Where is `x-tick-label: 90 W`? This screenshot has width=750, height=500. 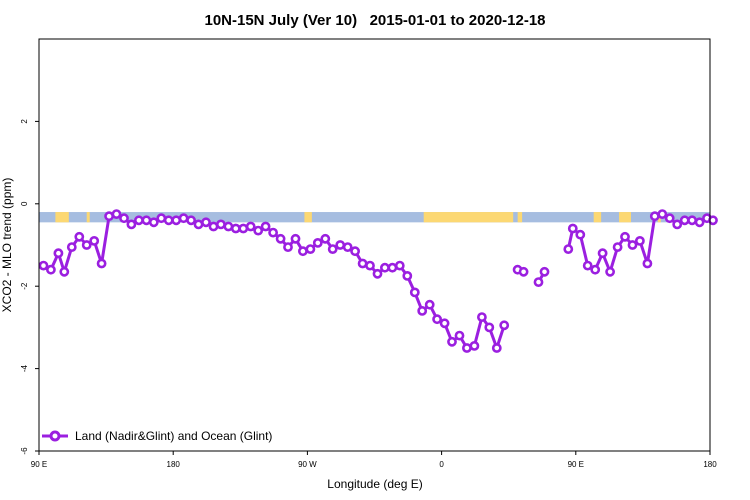 x-tick-label: 90 W is located at coordinates (307, 464).